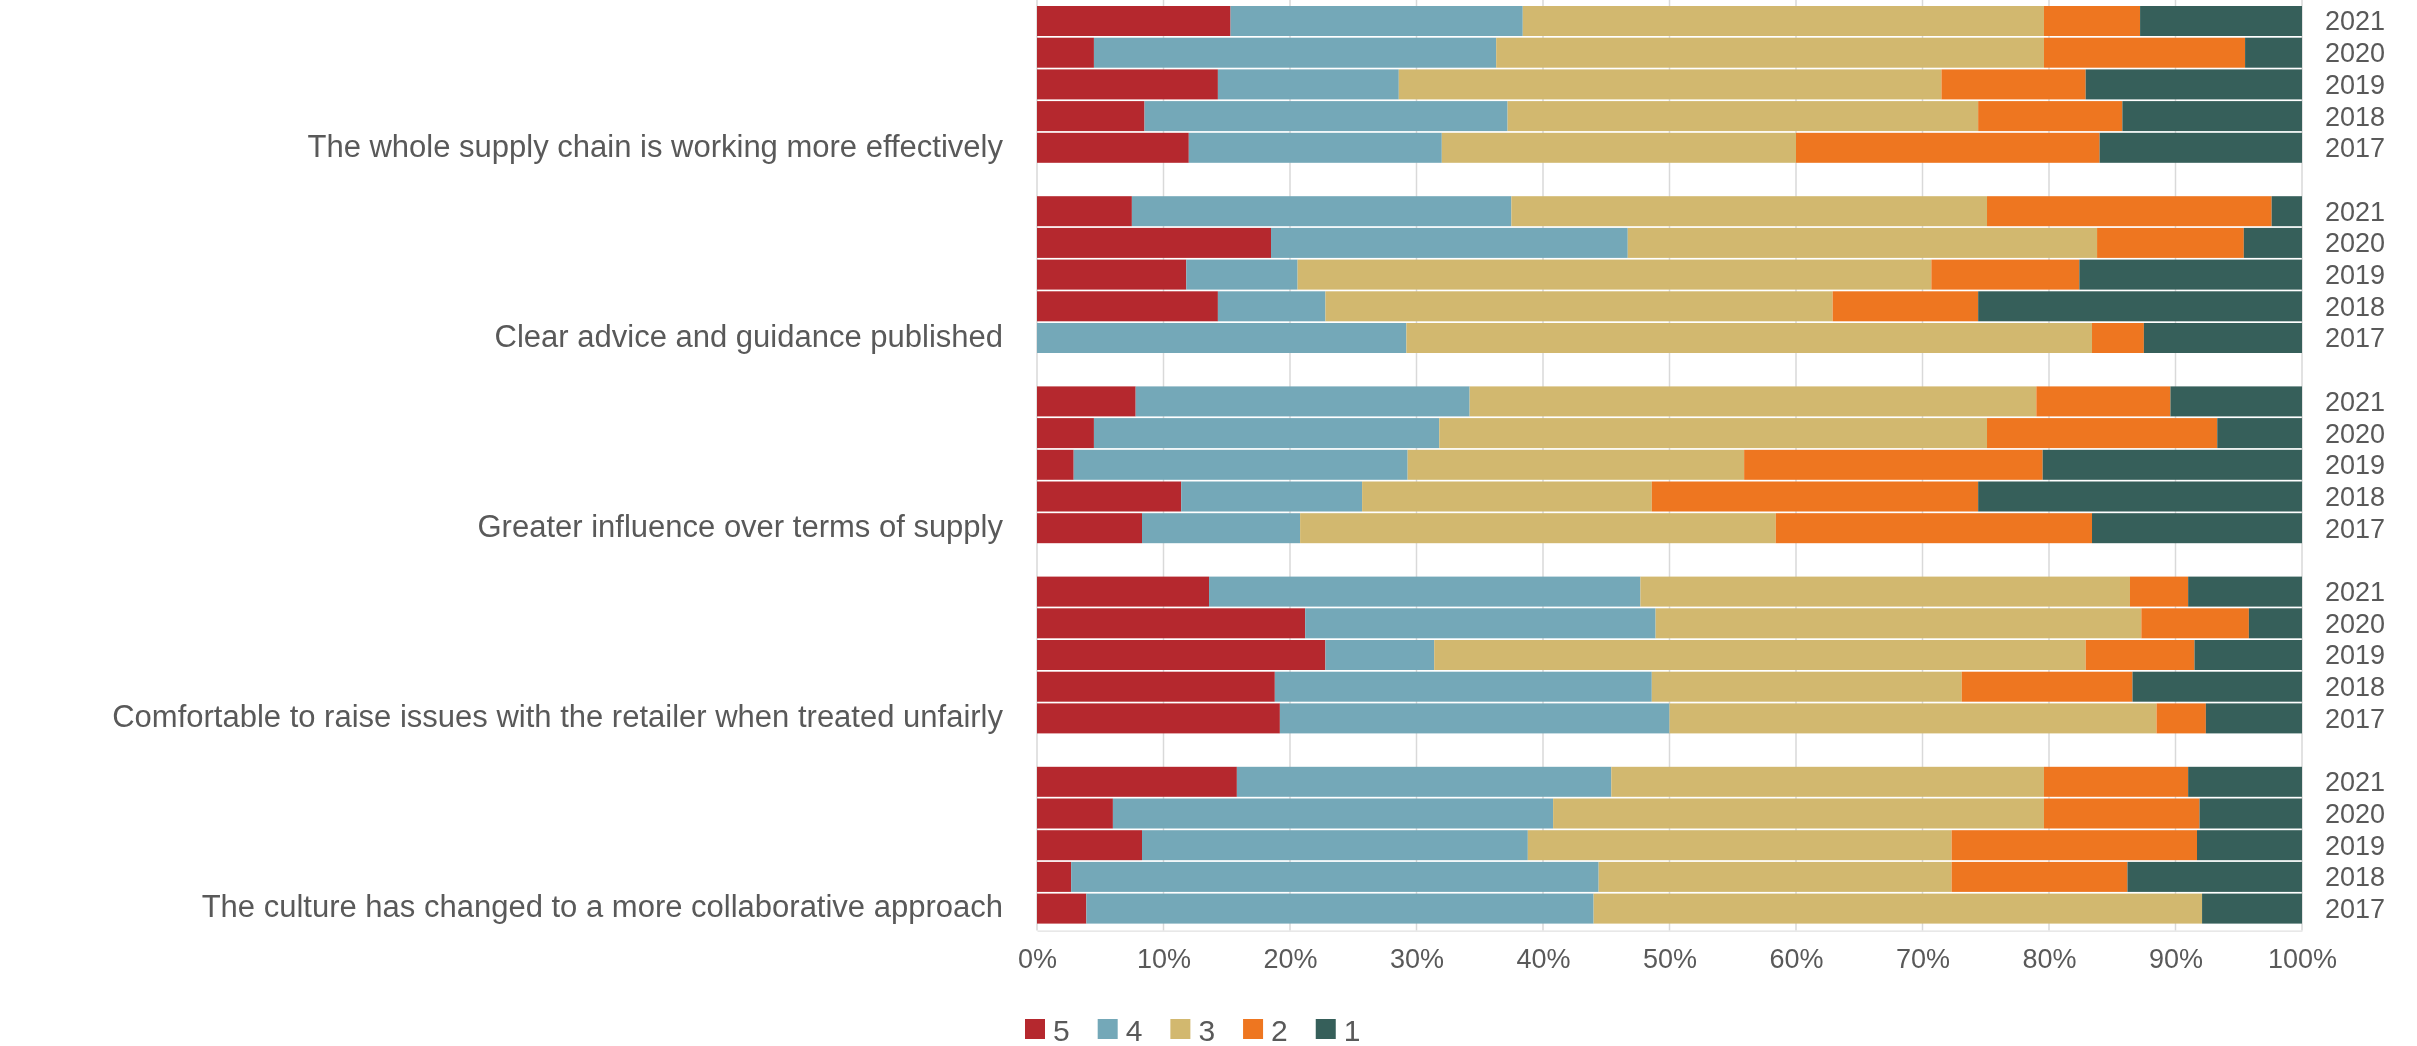  Describe the element at coordinates (1061, 1029) in the screenshot. I see `legend-label: 5` at that location.